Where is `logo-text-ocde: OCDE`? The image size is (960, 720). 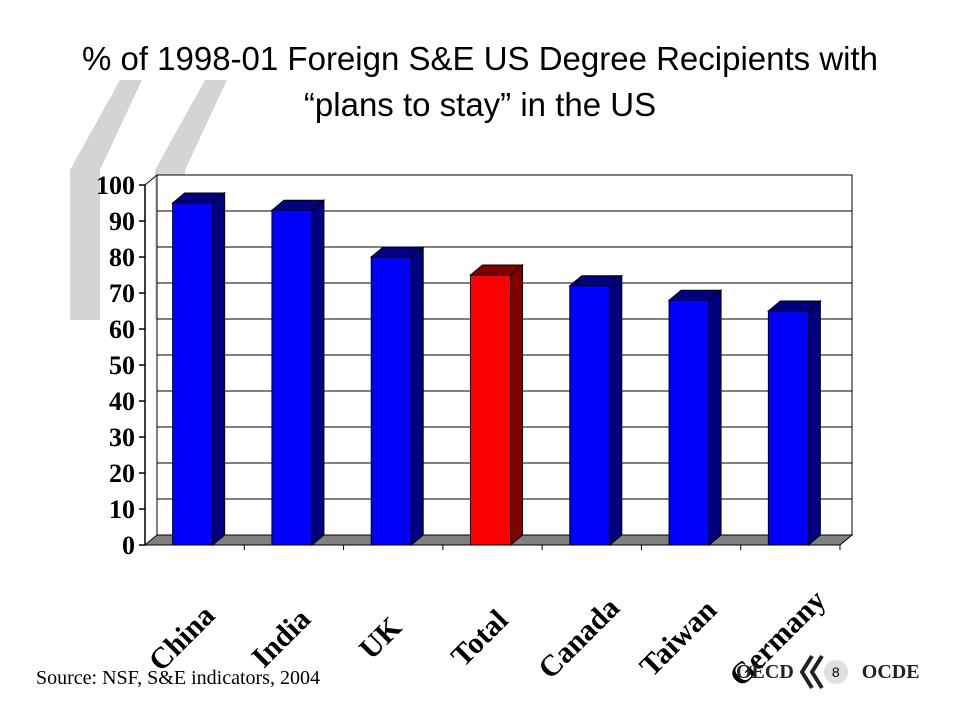 logo-text-ocde: OCDE is located at coordinates (890, 671).